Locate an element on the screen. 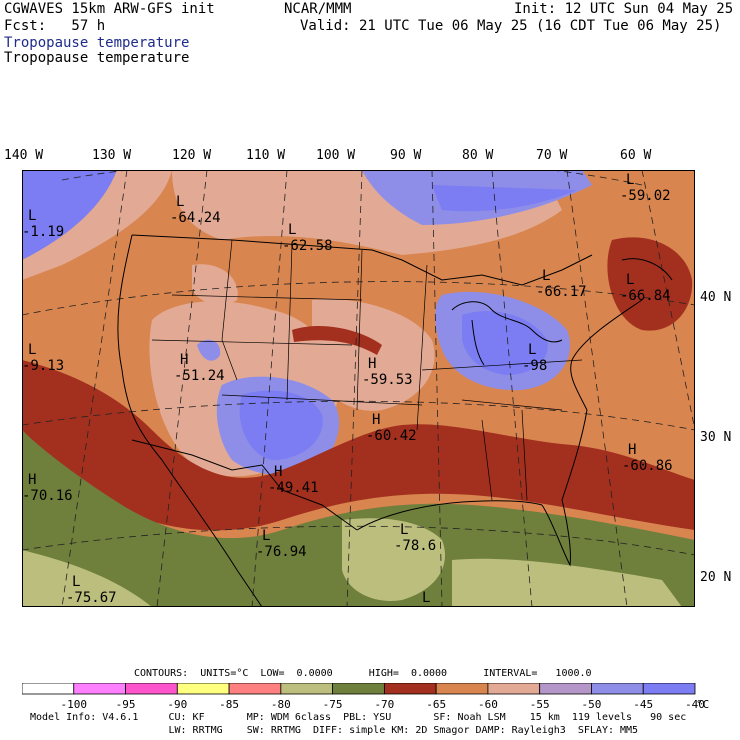 This screenshot has height=740, width=740. field-region-gulf-light-olive is located at coordinates (394, 559).